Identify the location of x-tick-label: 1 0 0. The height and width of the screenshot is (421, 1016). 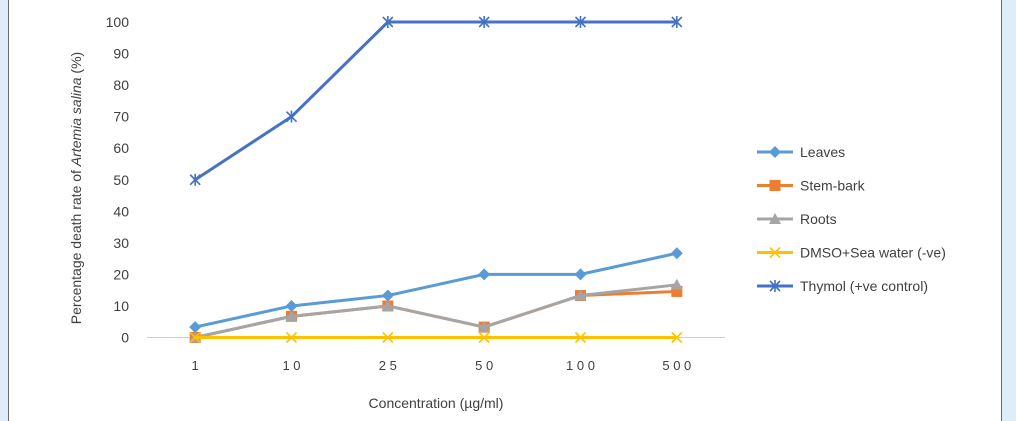
(580, 365).